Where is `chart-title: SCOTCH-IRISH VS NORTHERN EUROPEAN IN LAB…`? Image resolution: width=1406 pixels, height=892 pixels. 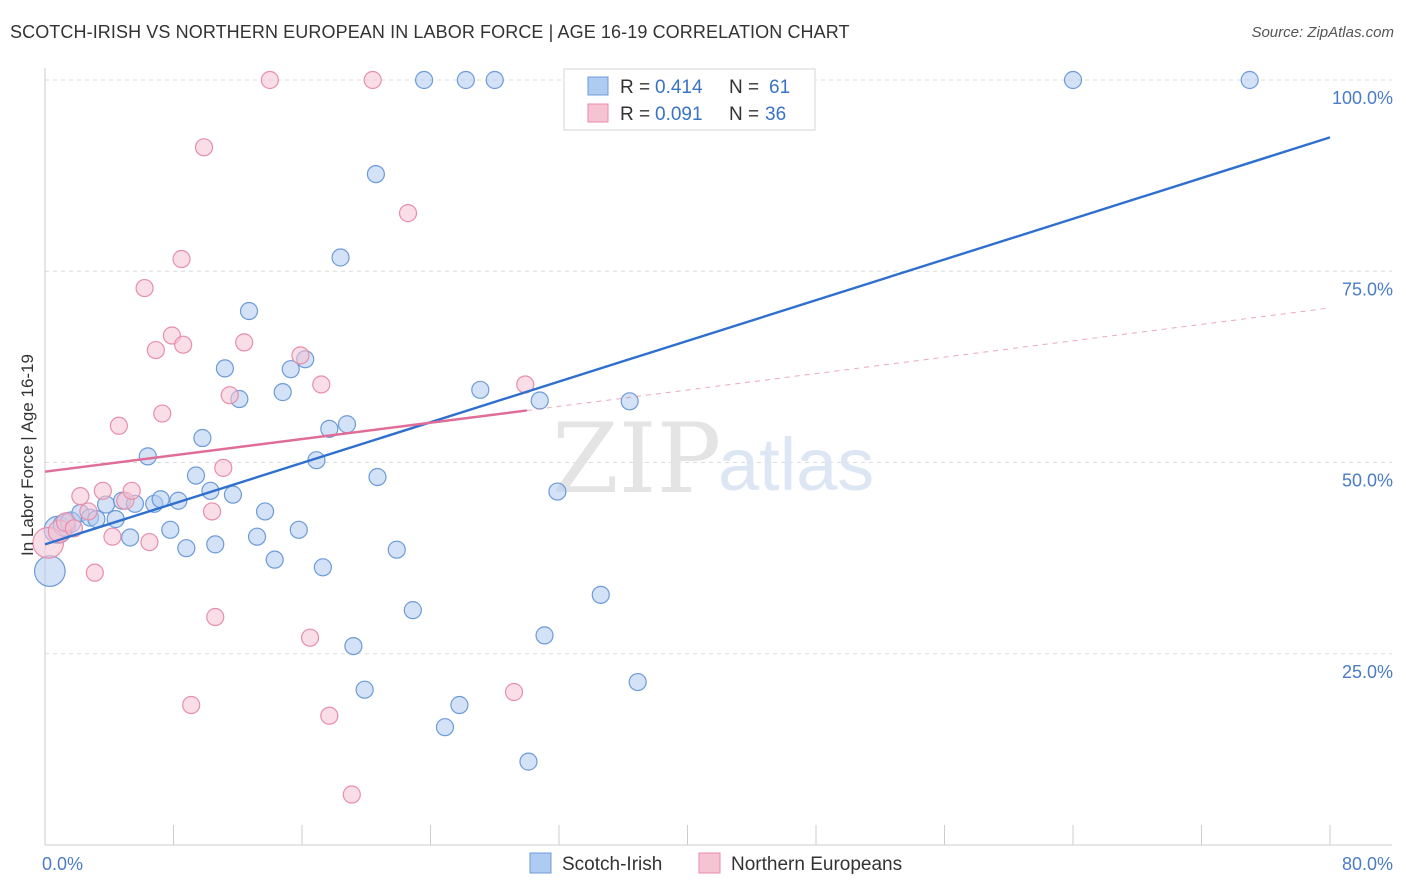 chart-title: SCOTCH-IRISH VS NORTHERN EUROPEAN IN LAB… is located at coordinates (430, 32).